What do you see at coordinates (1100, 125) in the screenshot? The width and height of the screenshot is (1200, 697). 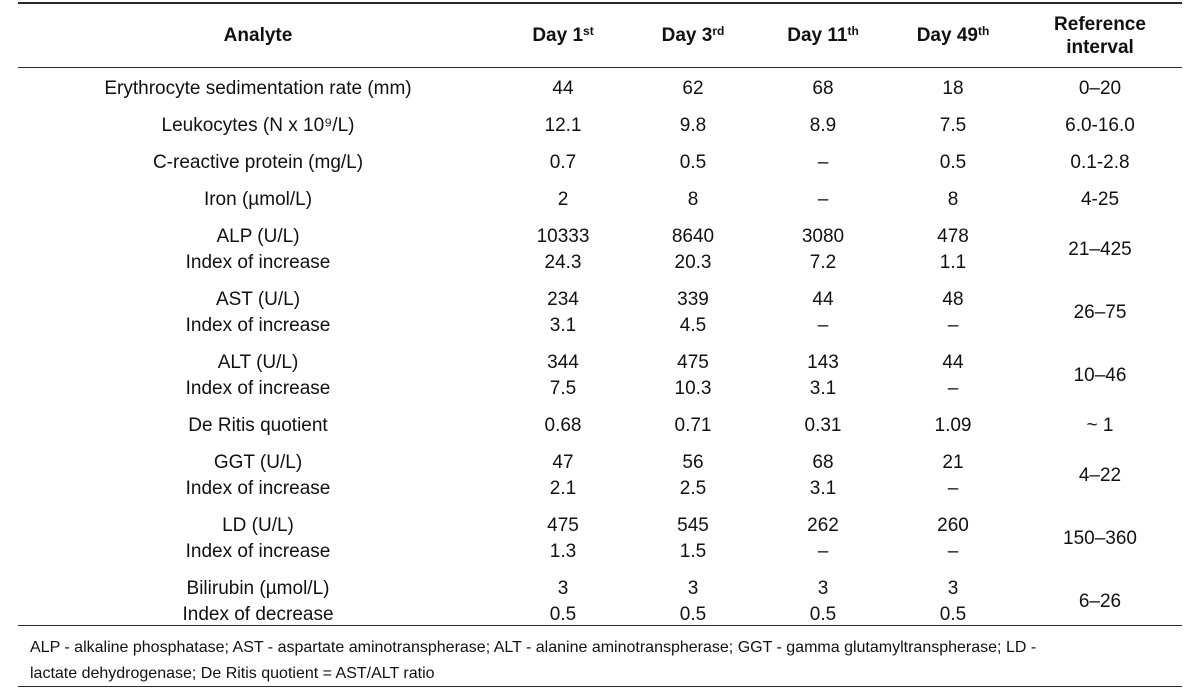 I see `reference-interval-cell: 6.0-16.0` at bounding box center [1100, 125].